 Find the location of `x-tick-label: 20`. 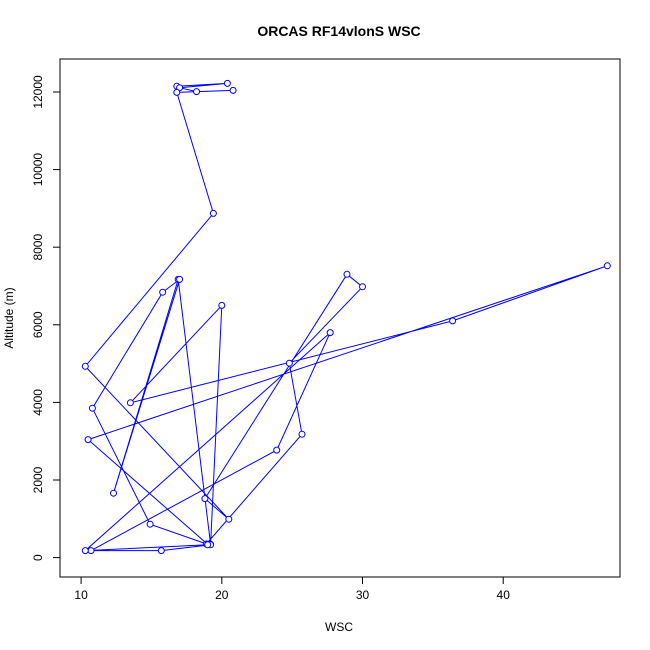

x-tick-label: 20 is located at coordinates (222, 595).